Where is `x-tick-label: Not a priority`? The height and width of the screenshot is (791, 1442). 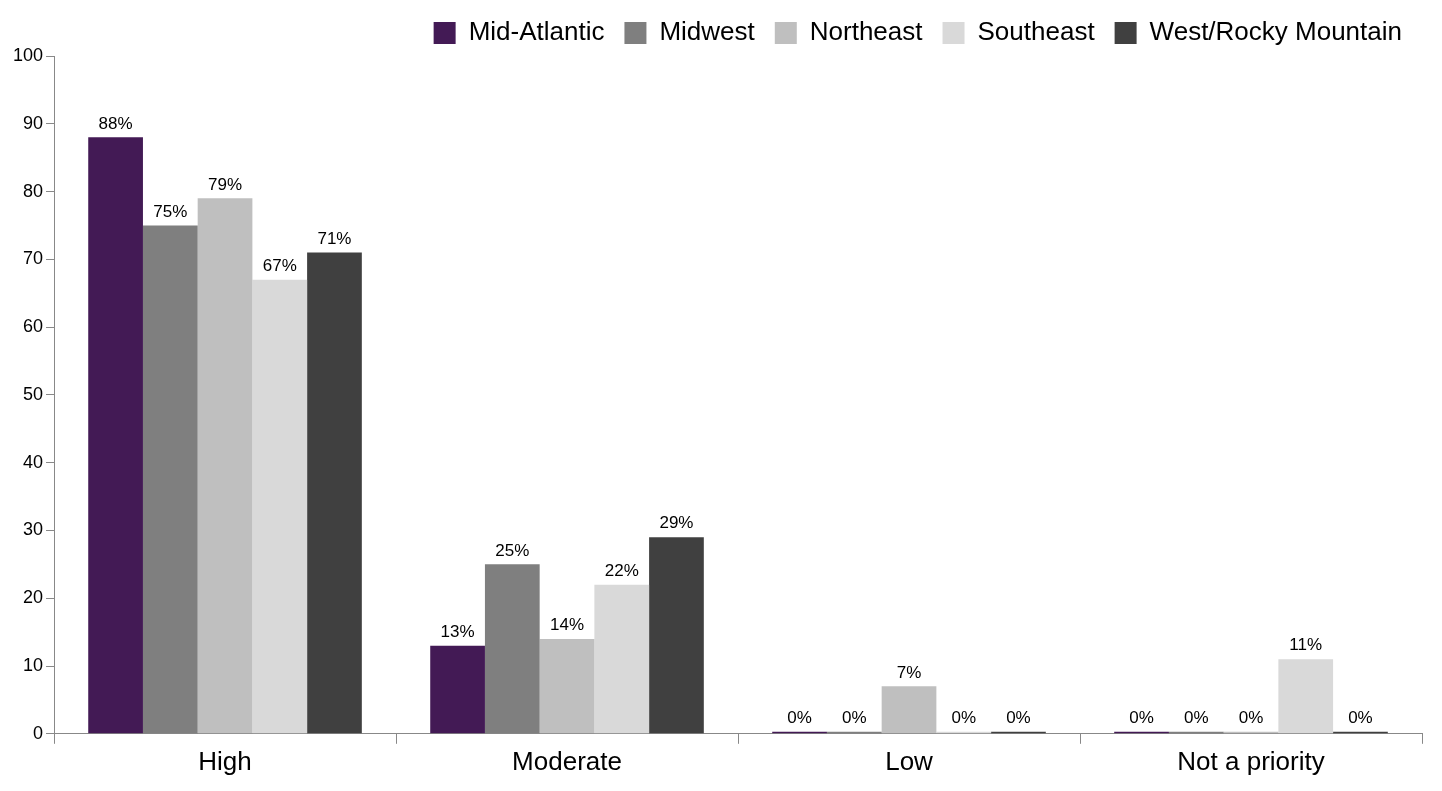 x-tick-label: Not a priority is located at coordinates (1251, 760).